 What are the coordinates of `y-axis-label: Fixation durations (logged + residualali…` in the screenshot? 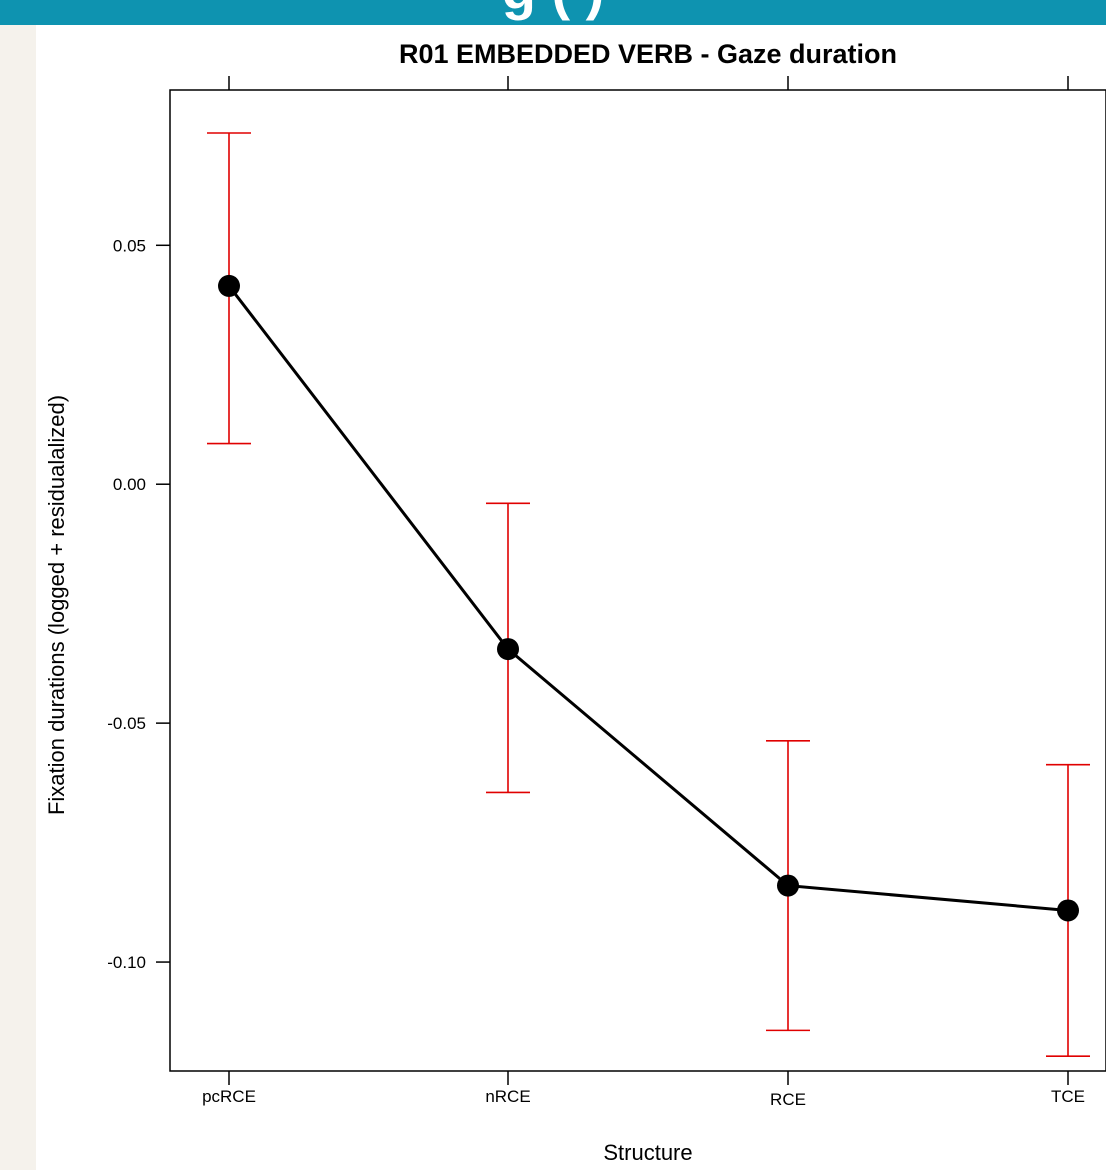 It's located at (56, 605).